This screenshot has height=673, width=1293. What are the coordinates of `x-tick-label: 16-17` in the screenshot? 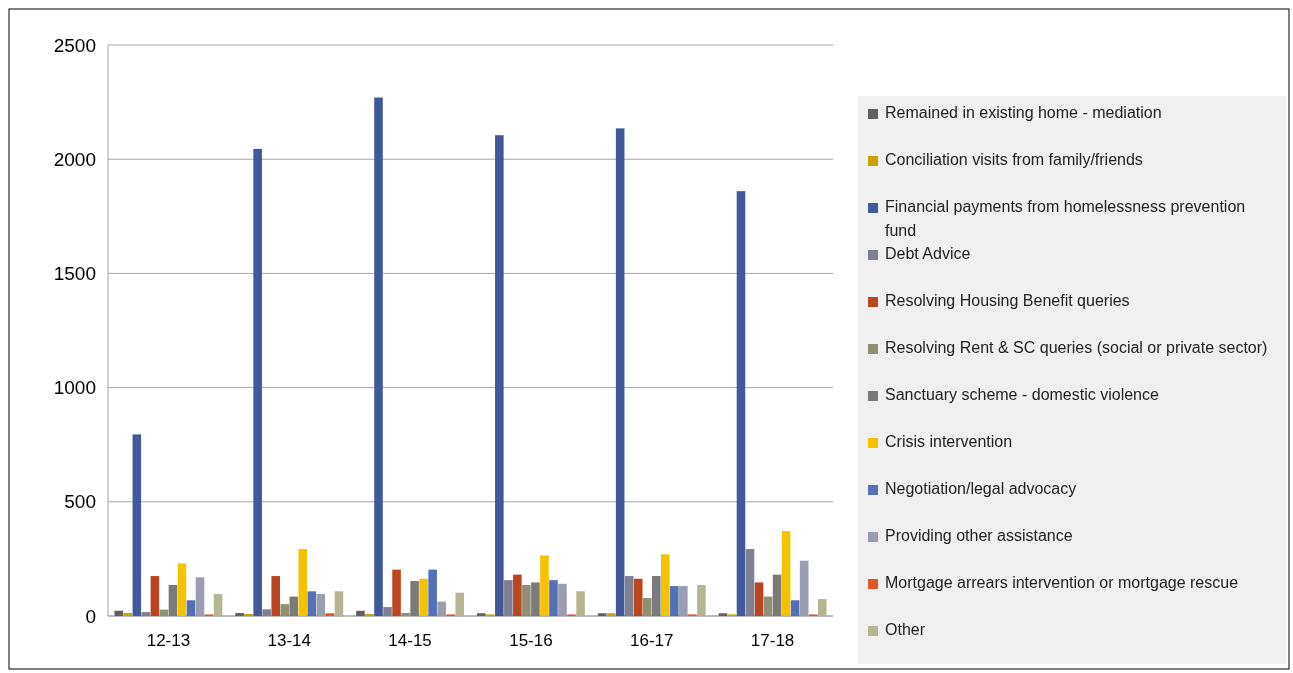 It's located at (652, 640).